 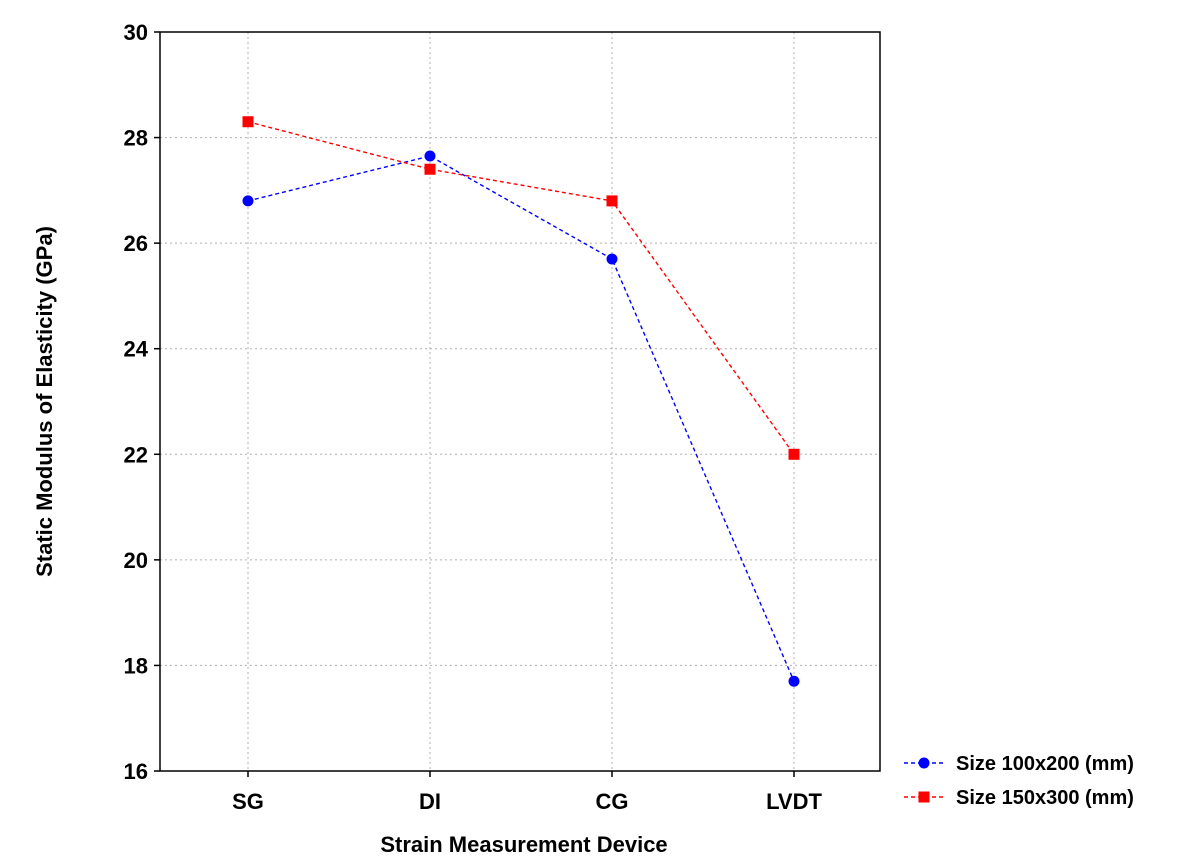 What do you see at coordinates (248, 801) in the screenshot?
I see `x-tick-label: SG` at bounding box center [248, 801].